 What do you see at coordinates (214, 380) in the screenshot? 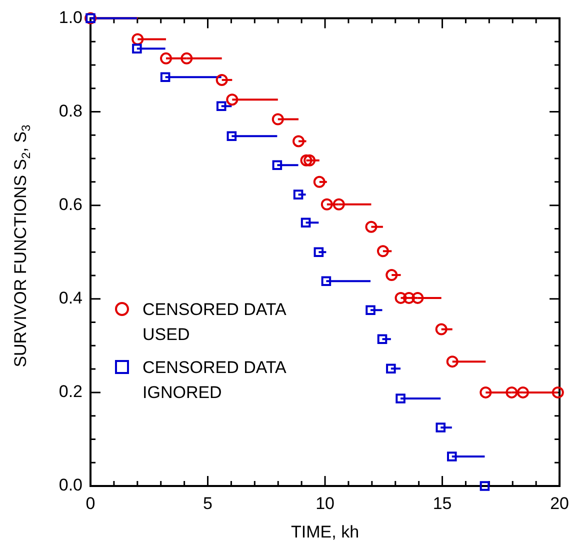
I see `legend-label: CENSORED DATA IGNORED` at bounding box center [214, 380].